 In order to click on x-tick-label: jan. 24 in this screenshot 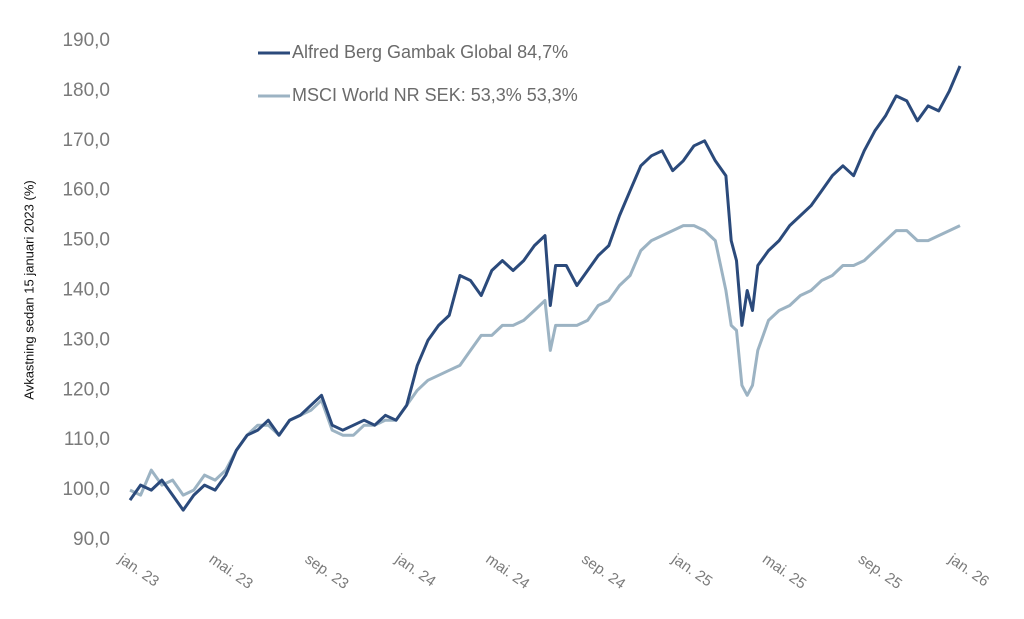, I will do `click(414, 570)`.